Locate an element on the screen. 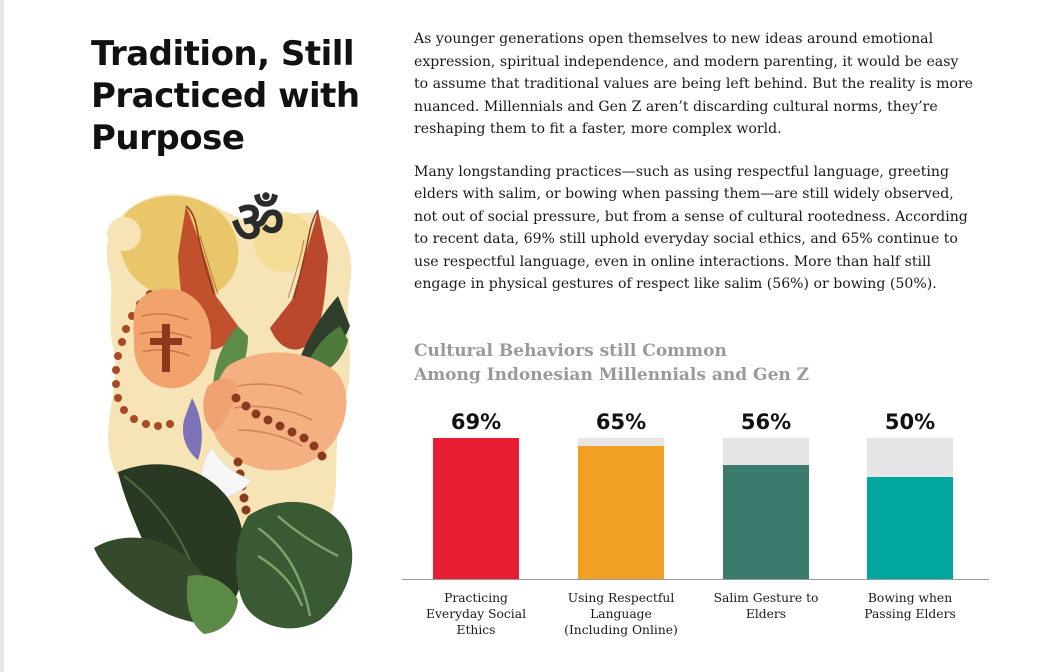 The height and width of the screenshot is (672, 1050). hand-with-cross-icon is located at coordinates (172, 338).